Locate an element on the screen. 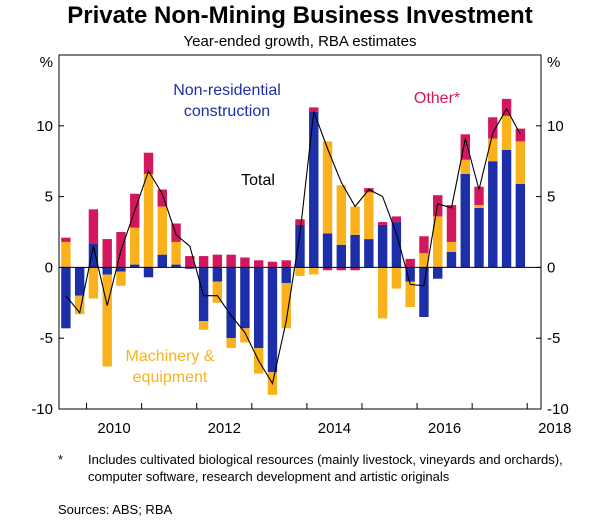 This screenshot has width=600, height=523. annotation-machinery: Machinery & is located at coordinates (170, 356).